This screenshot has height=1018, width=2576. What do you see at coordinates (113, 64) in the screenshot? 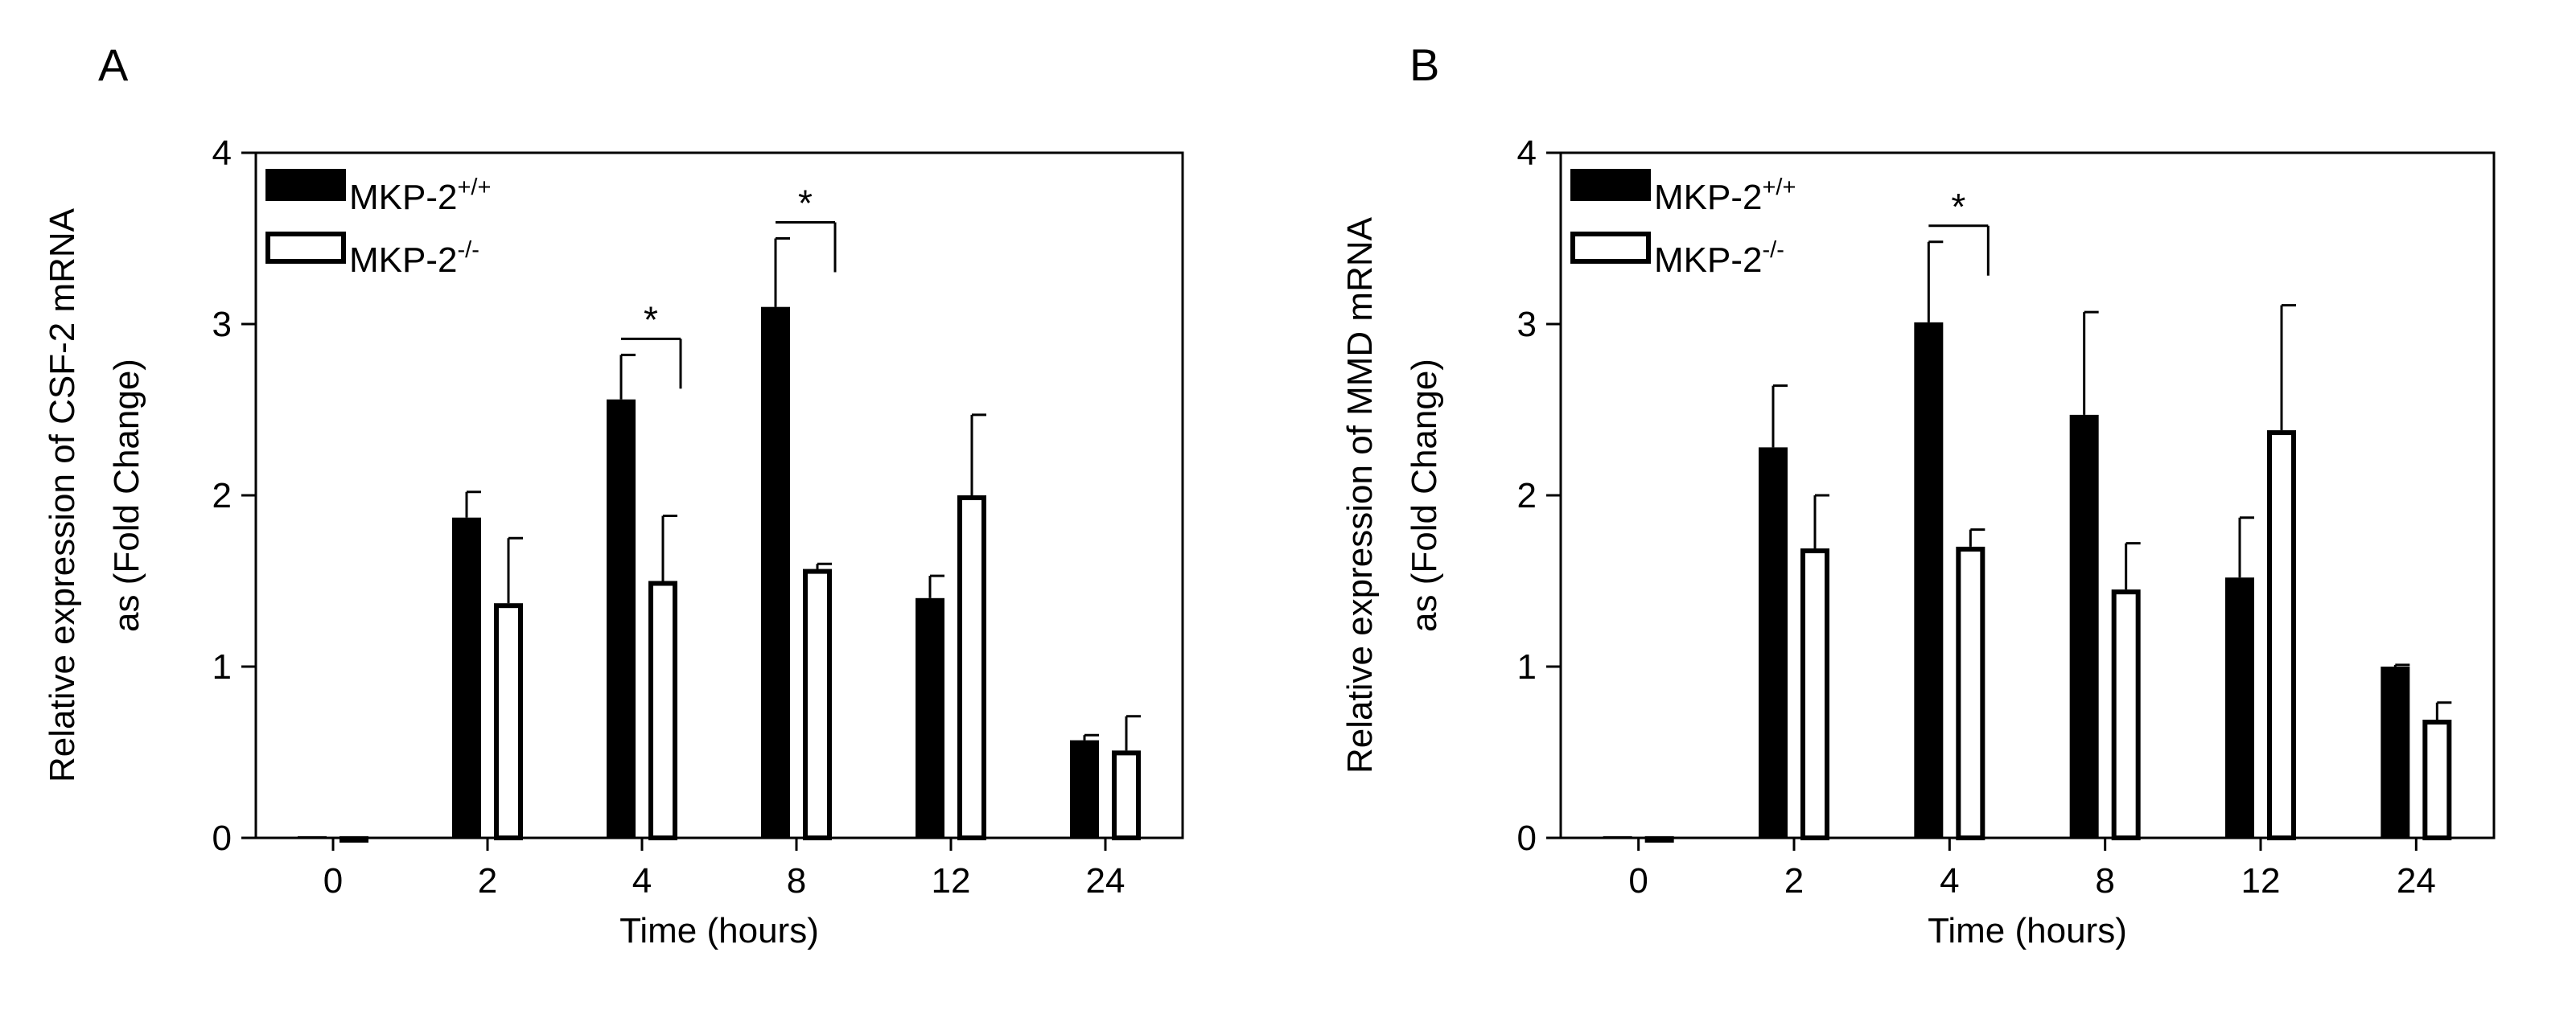
I see `panel-label: A` at bounding box center [113, 64].